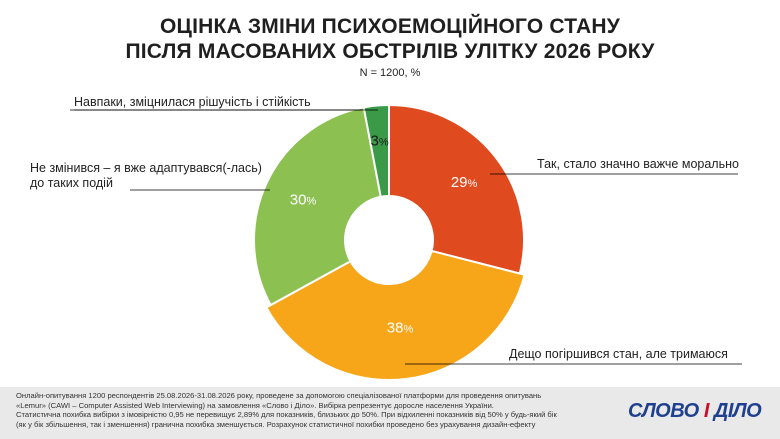  What do you see at coordinates (464, 182) in the screenshot?
I see `slice-value-label: 29%` at bounding box center [464, 182].